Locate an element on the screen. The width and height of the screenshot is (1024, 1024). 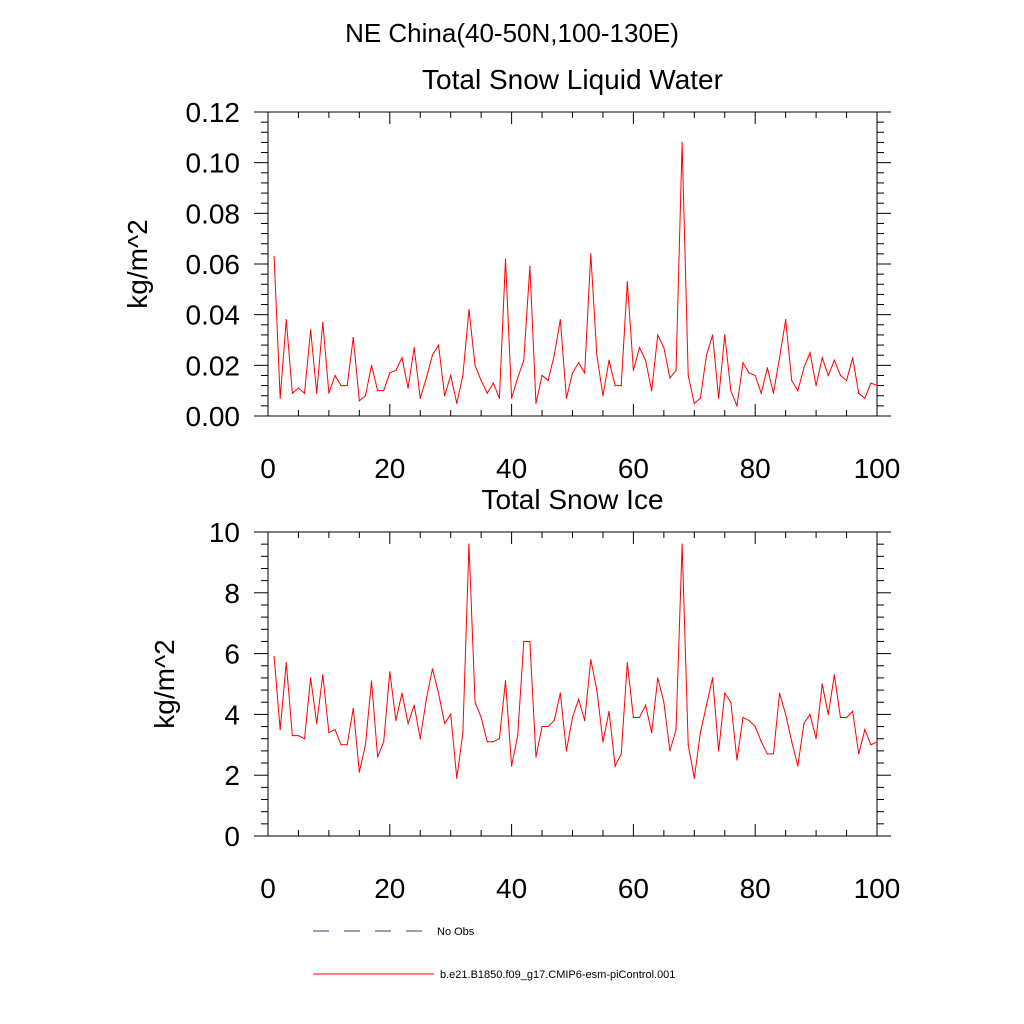
y-tick-label: 8 is located at coordinates (232, 593).